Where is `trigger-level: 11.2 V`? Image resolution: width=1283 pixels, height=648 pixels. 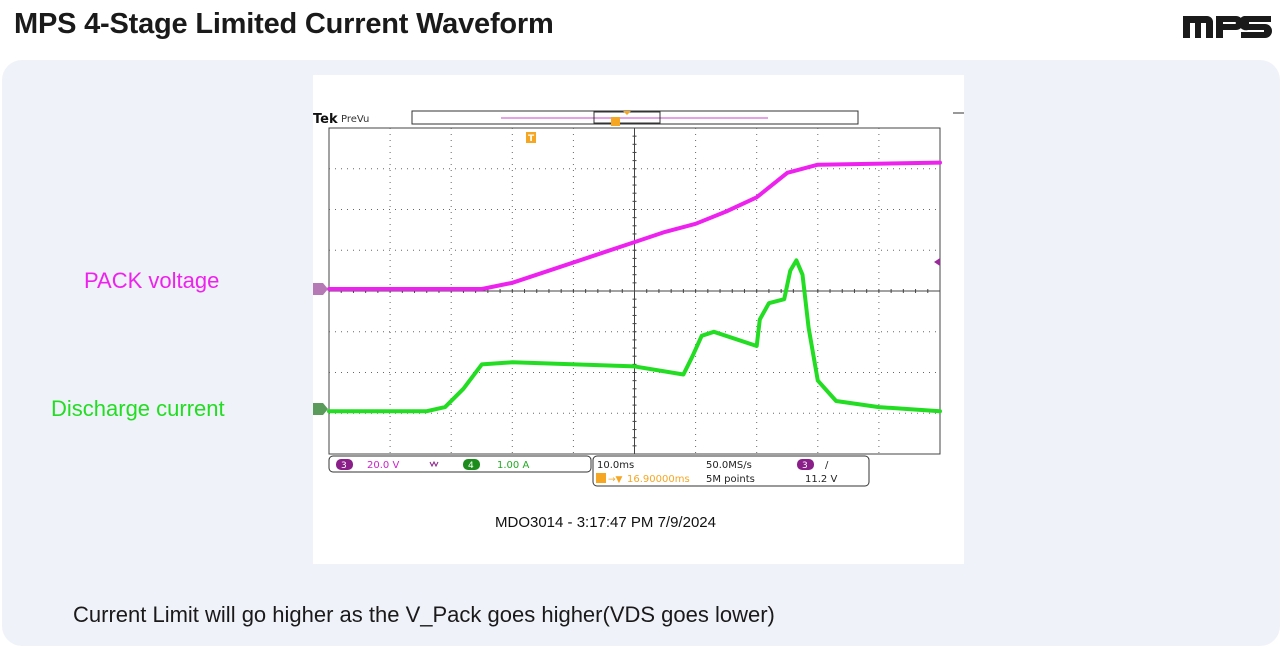
trigger-level: 11.2 V is located at coordinates (821, 479).